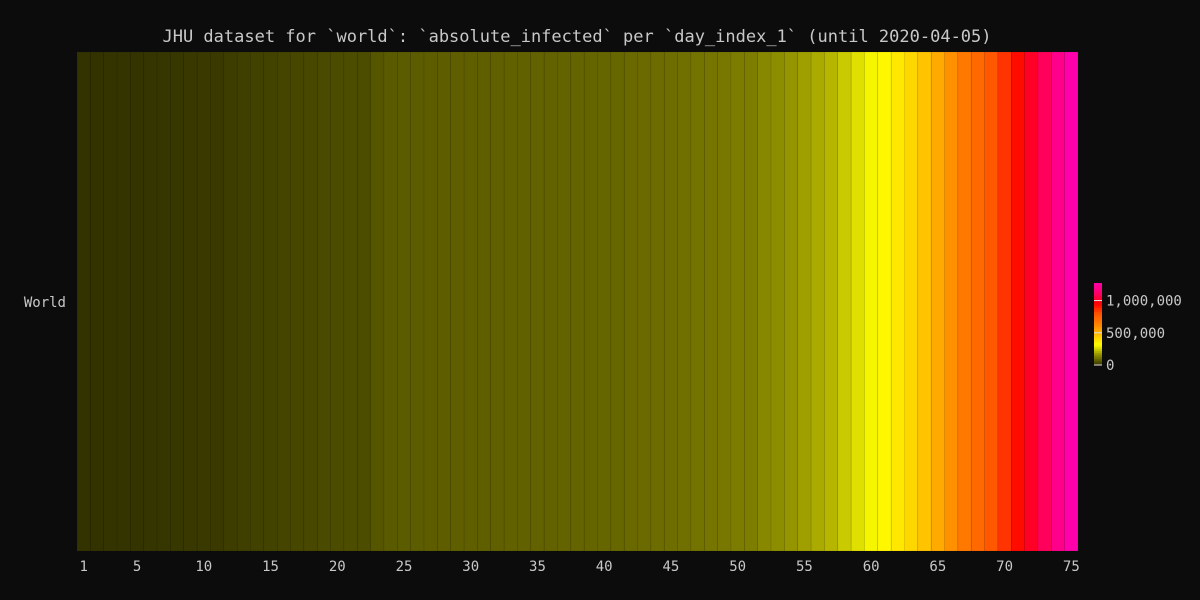  What do you see at coordinates (337, 567) in the screenshot?
I see `x-tick-label: 20` at bounding box center [337, 567].